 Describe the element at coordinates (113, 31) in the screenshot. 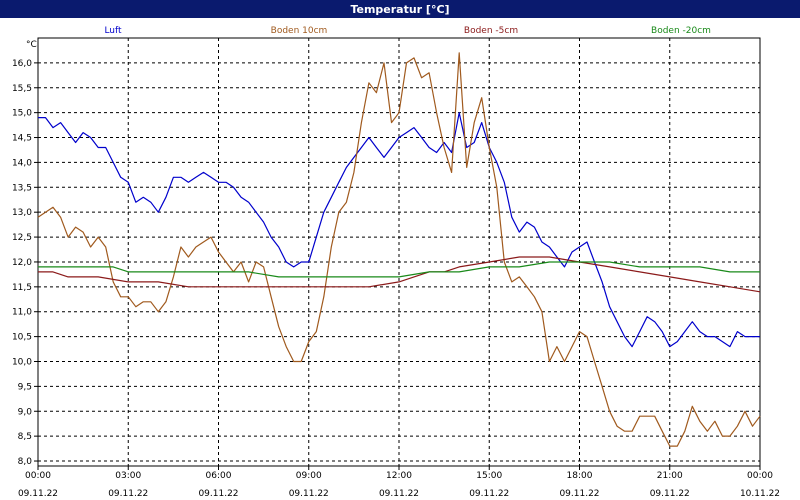

I see `legend-item: Luft` at that location.